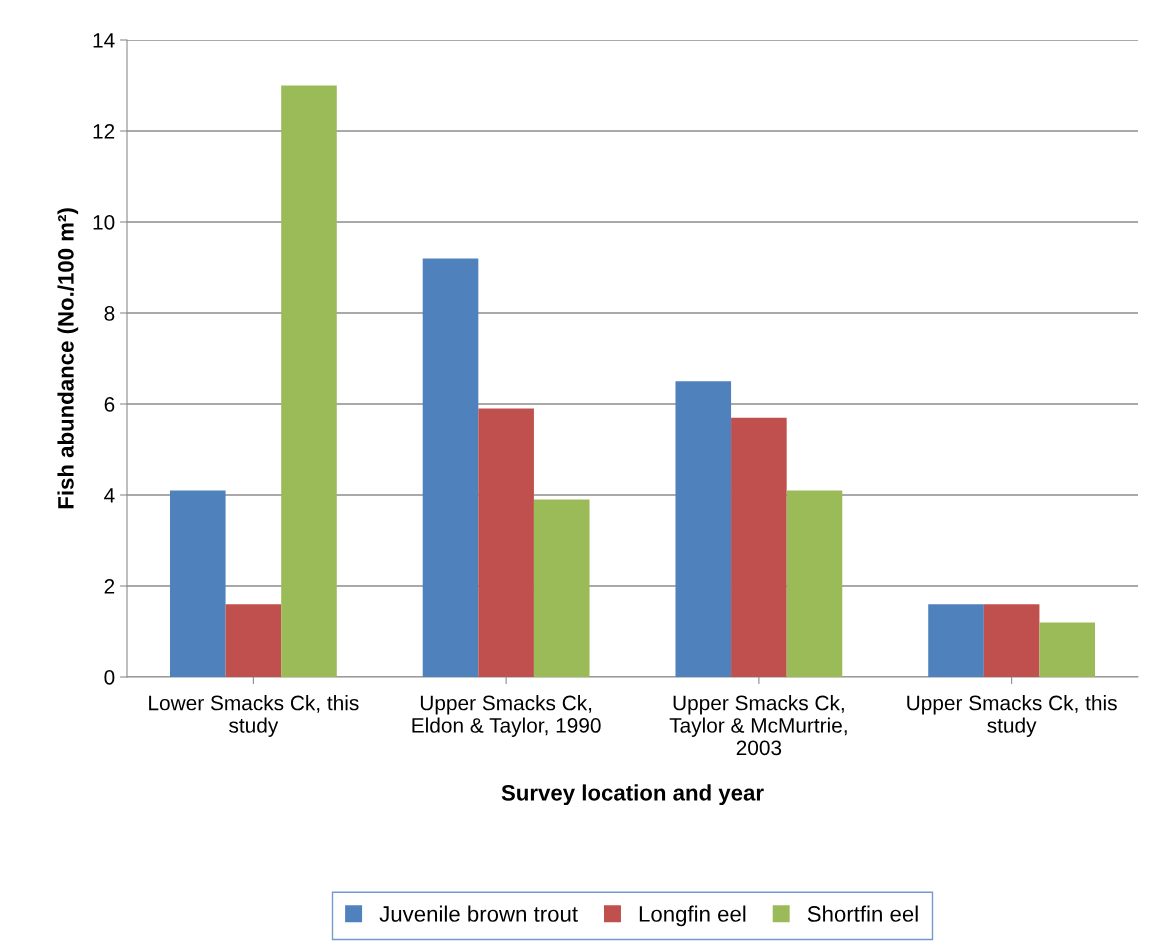  What do you see at coordinates (104, 222) in the screenshot?
I see `y-tick-label: 10` at bounding box center [104, 222].